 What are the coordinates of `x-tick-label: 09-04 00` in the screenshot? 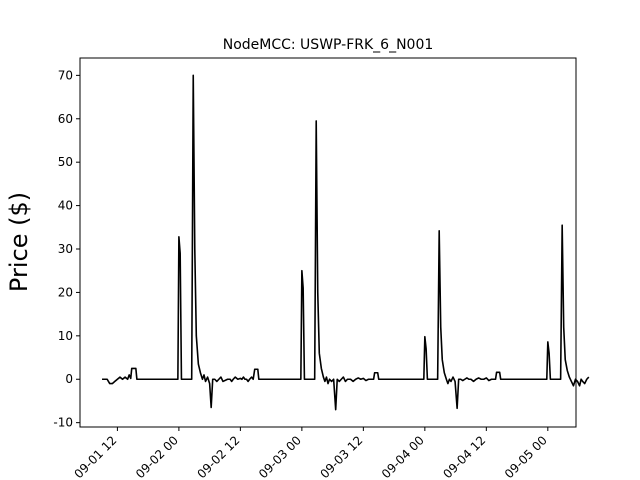 It's located at (403, 456).